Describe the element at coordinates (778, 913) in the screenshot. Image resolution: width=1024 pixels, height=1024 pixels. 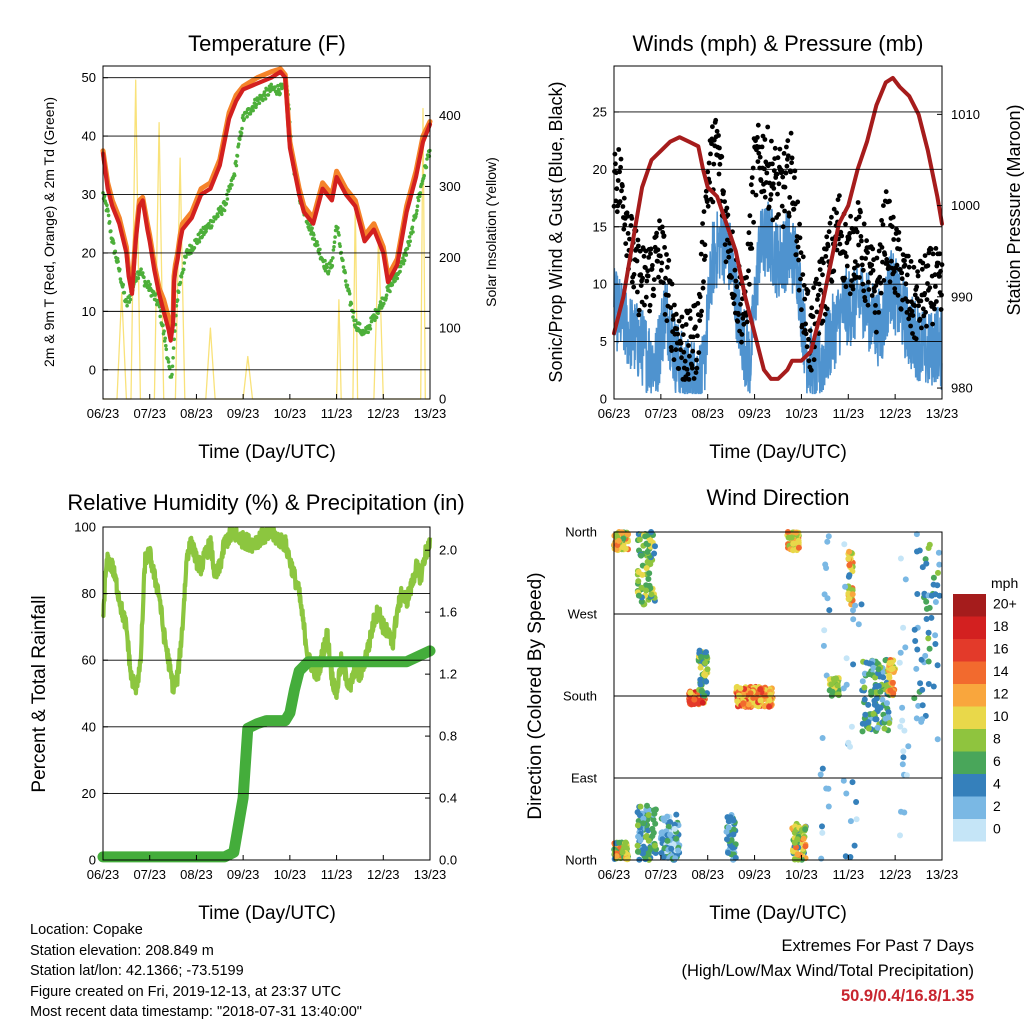
I see `wind-direction-xlabel: Time (Day/UTC)` at that location.